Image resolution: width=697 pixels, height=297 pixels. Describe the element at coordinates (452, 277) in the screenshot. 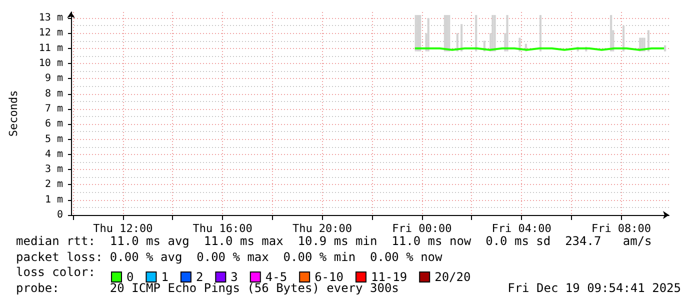

I see `legend-label: 20/20` at that location.